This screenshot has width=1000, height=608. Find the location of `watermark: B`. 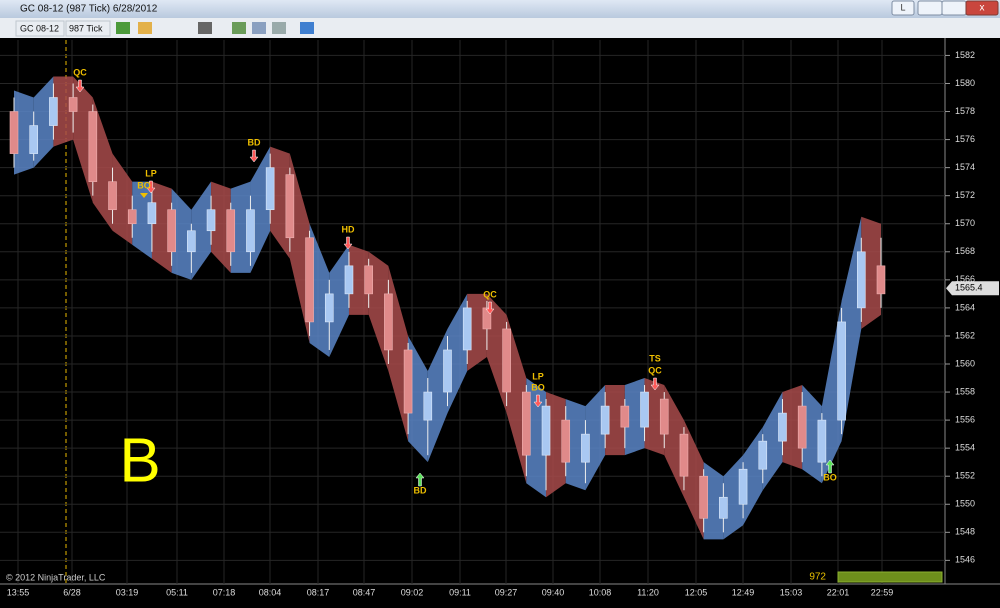

watermark: B is located at coordinates (139, 460).